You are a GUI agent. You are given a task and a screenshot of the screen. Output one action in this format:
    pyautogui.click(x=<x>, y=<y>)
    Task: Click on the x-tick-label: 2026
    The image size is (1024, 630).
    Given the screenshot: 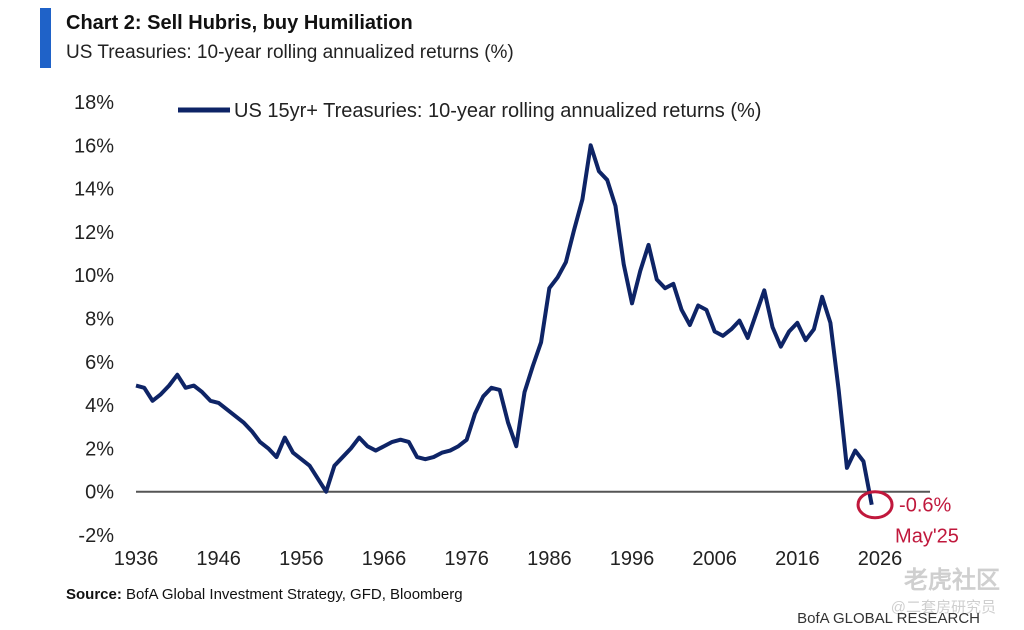 What is the action you would take?
    pyautogui.click(x=880, y=559)
    